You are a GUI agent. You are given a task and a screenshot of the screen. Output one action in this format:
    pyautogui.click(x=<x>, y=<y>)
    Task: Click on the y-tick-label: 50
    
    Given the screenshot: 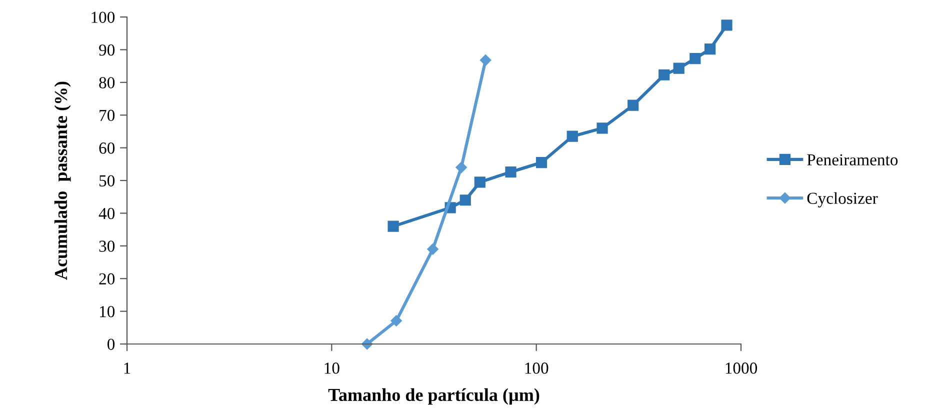 What is the action you would take?
    pyautogui.click(x=107, y=180)
    